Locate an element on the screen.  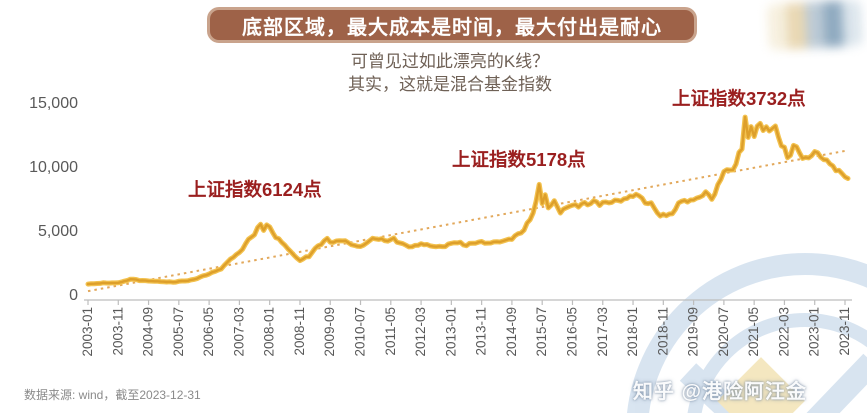
y-axis-label: 0 is located at coordinates (73, 295).